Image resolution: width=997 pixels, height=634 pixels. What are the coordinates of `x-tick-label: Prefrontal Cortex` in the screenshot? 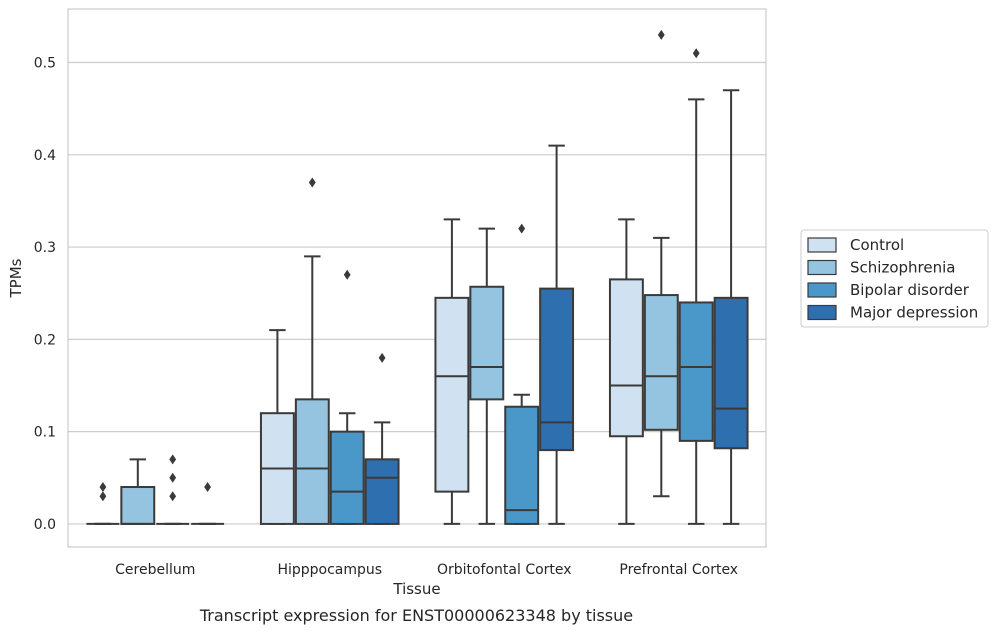 It's located at (678, 570).